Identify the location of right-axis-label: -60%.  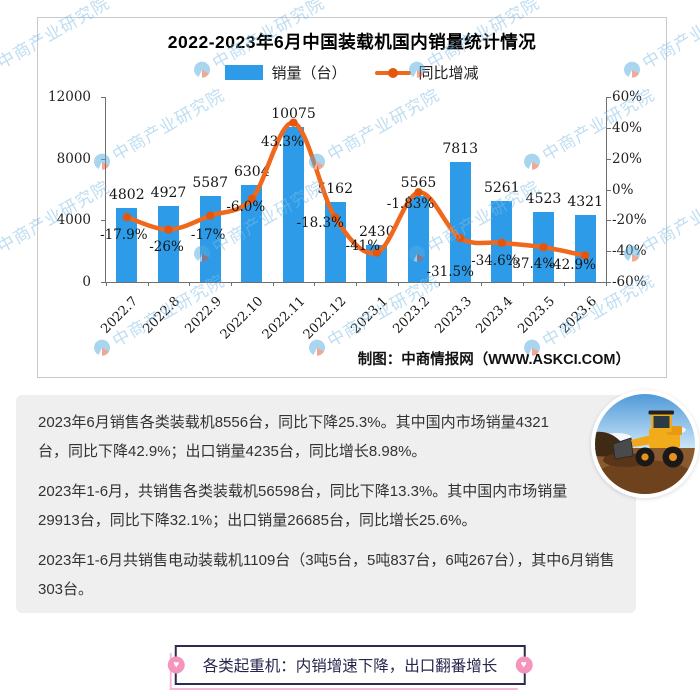
(629, 282).